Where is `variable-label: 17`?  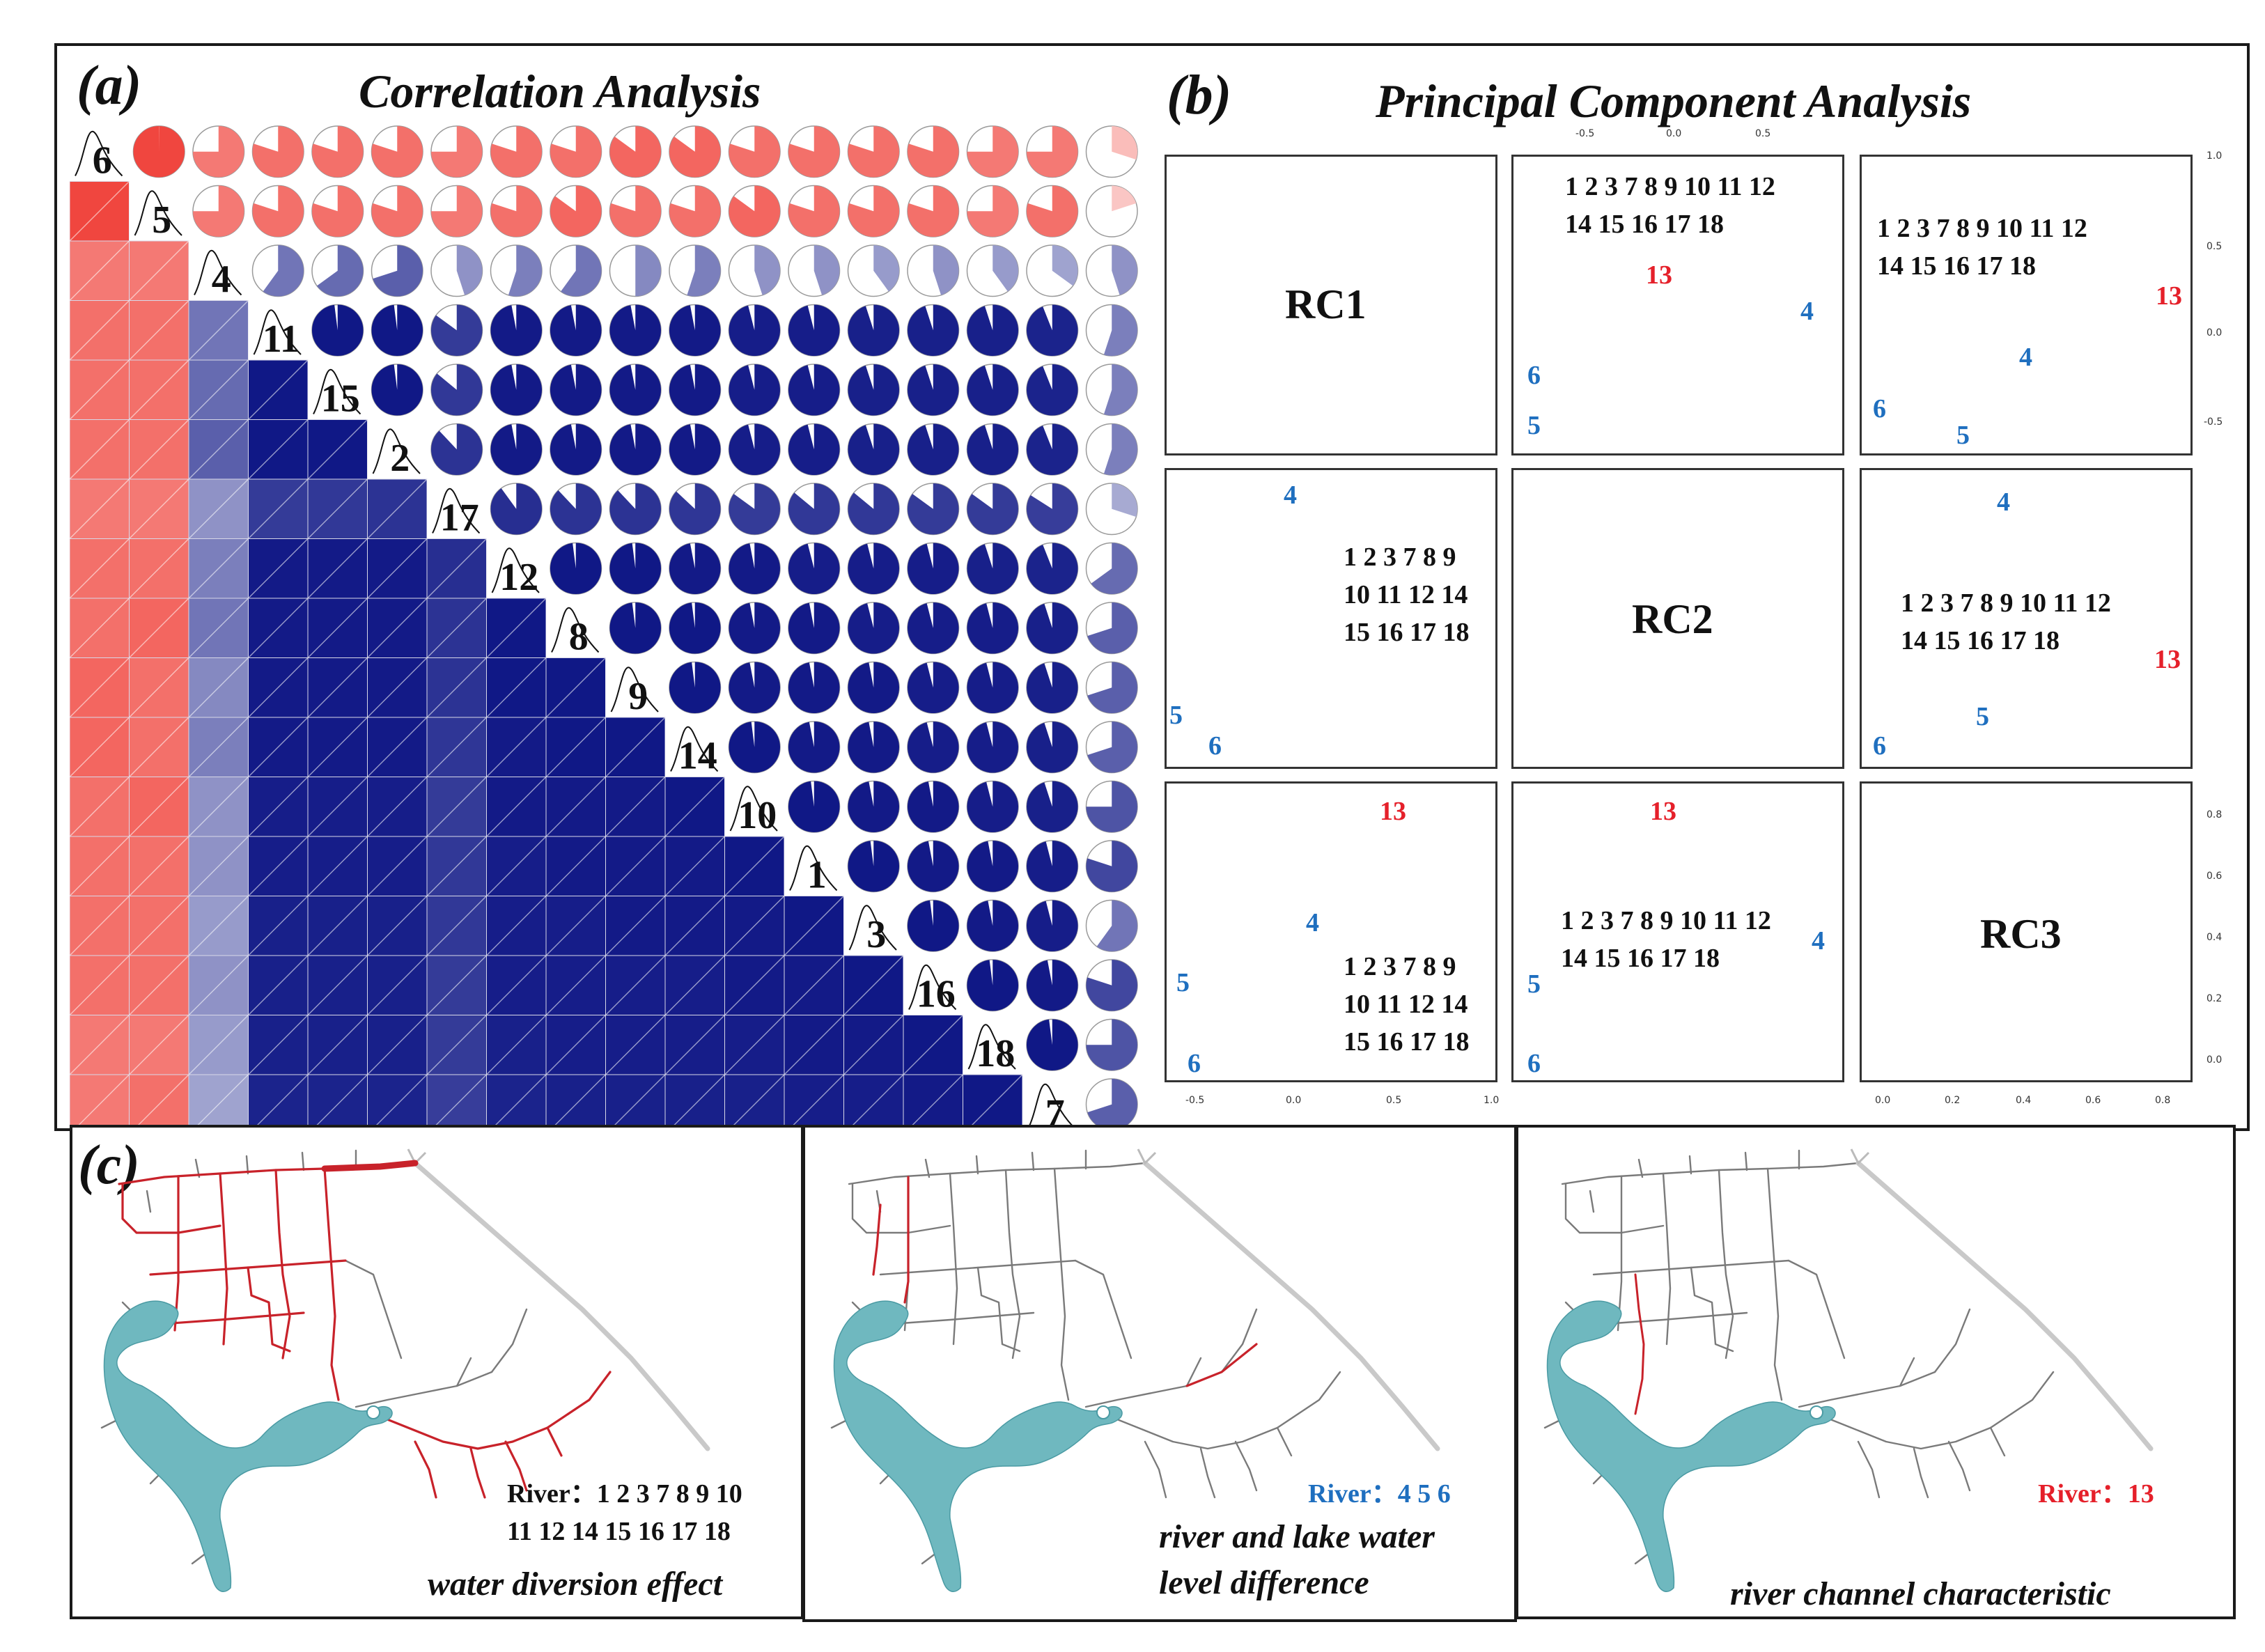
variable-label: 17 is located at coordinates (459, 519).